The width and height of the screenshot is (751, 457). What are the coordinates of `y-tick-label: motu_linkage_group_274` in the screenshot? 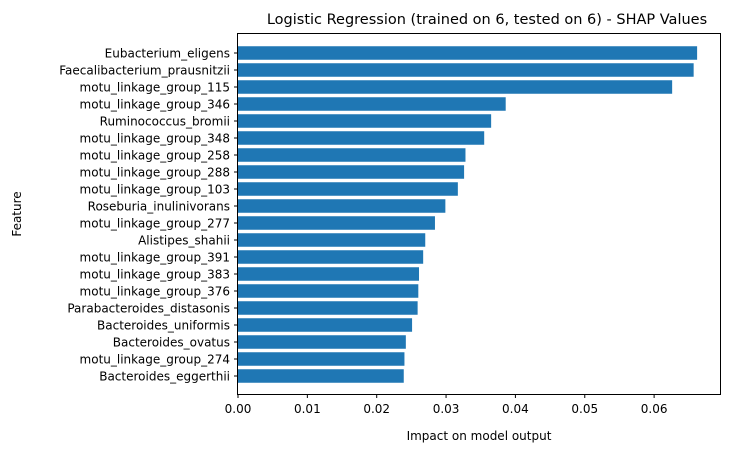 It's located at (155, 360).